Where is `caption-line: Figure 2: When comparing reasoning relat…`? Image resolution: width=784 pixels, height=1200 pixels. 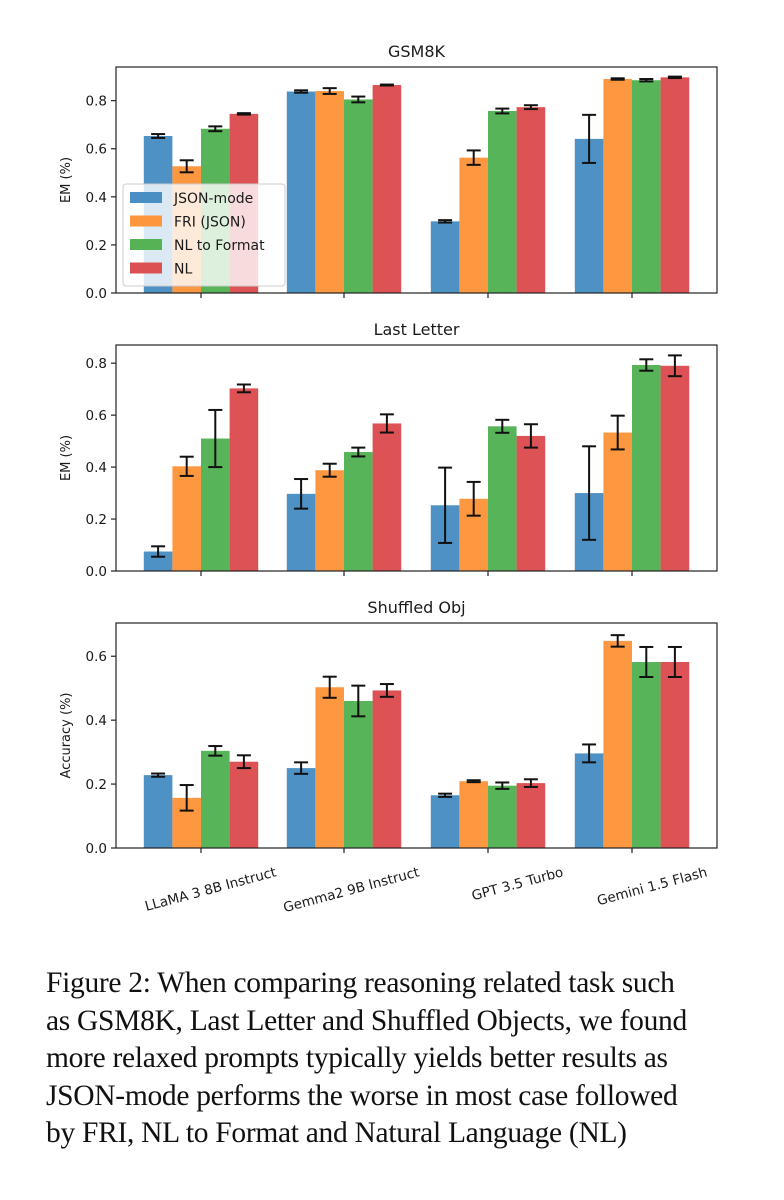 caption-line: Figure 2: When comparing reasoning relat… is located at coordinates (360, 983).